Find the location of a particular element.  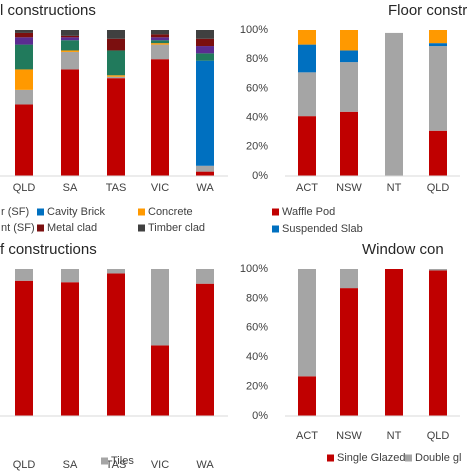

legend-label: Timber clad is located at coordinates (176, 228).